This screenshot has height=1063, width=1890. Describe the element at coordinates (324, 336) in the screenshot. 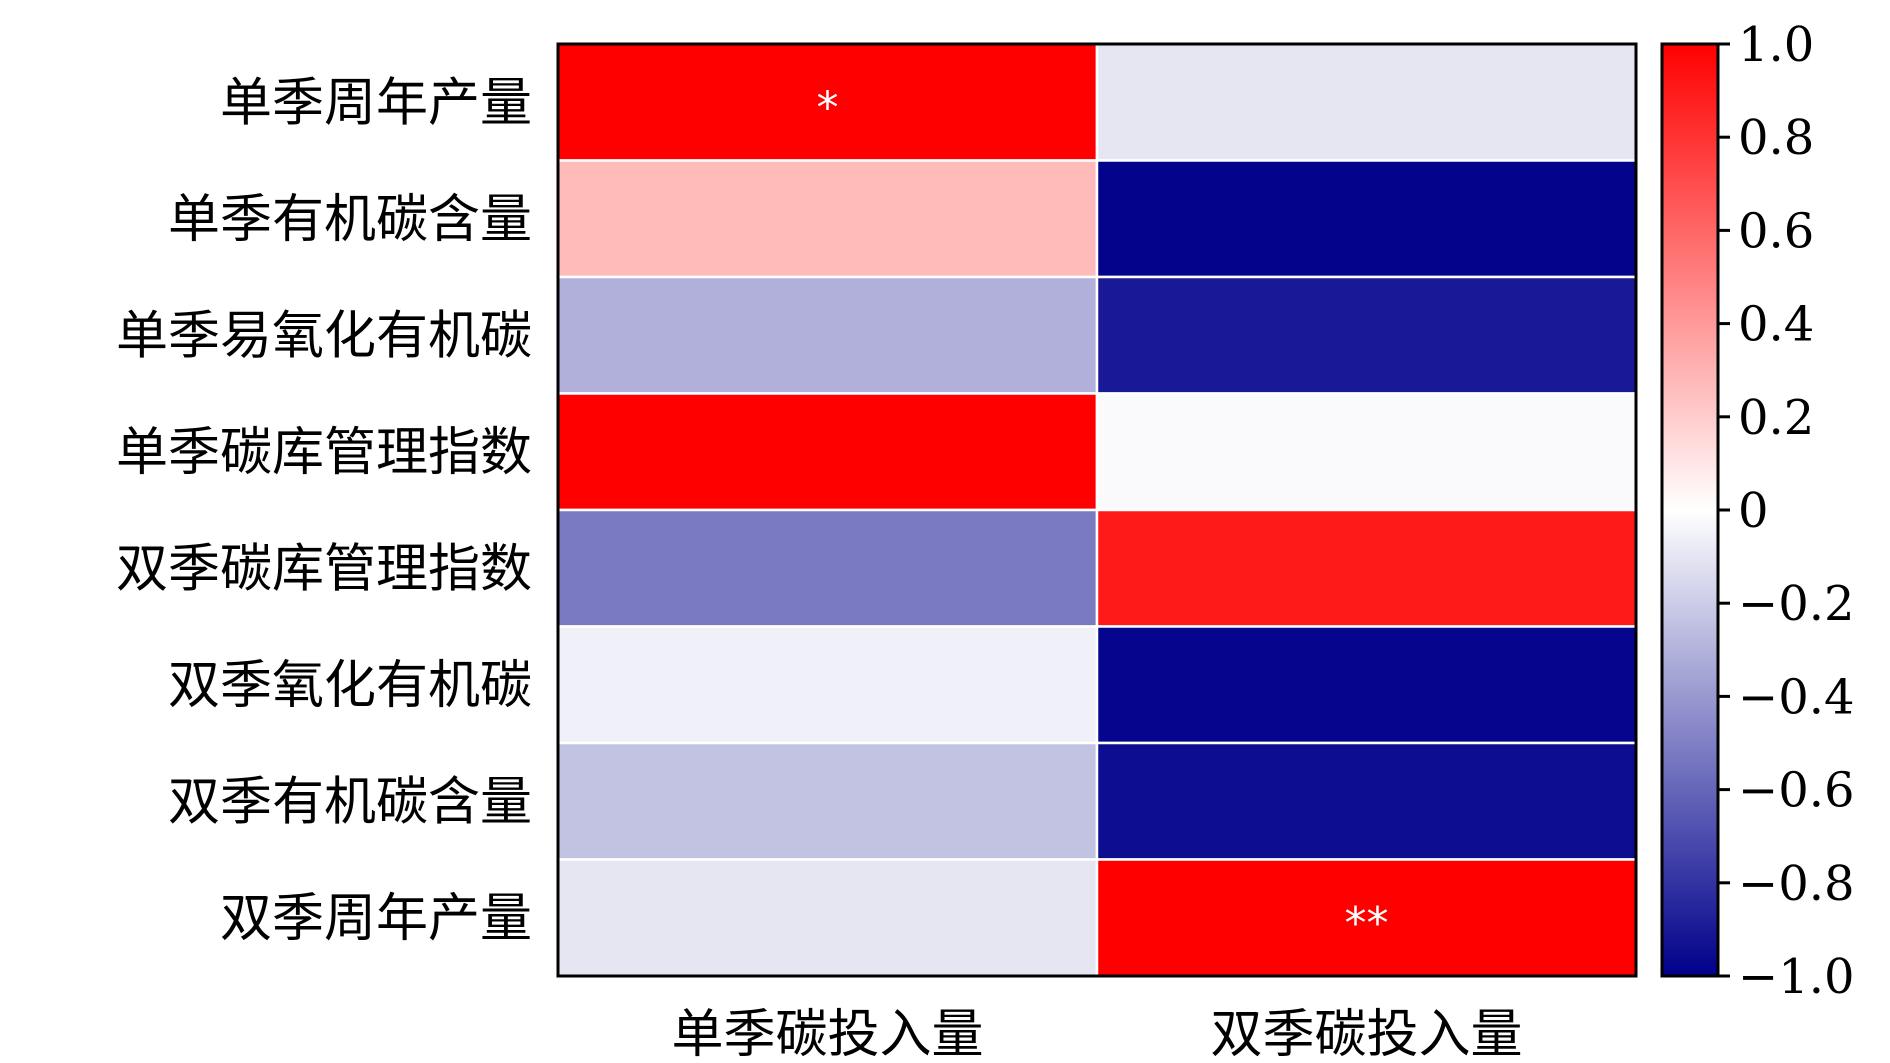

I see `row-label-2: 单季易氧化有机碳` at that location.